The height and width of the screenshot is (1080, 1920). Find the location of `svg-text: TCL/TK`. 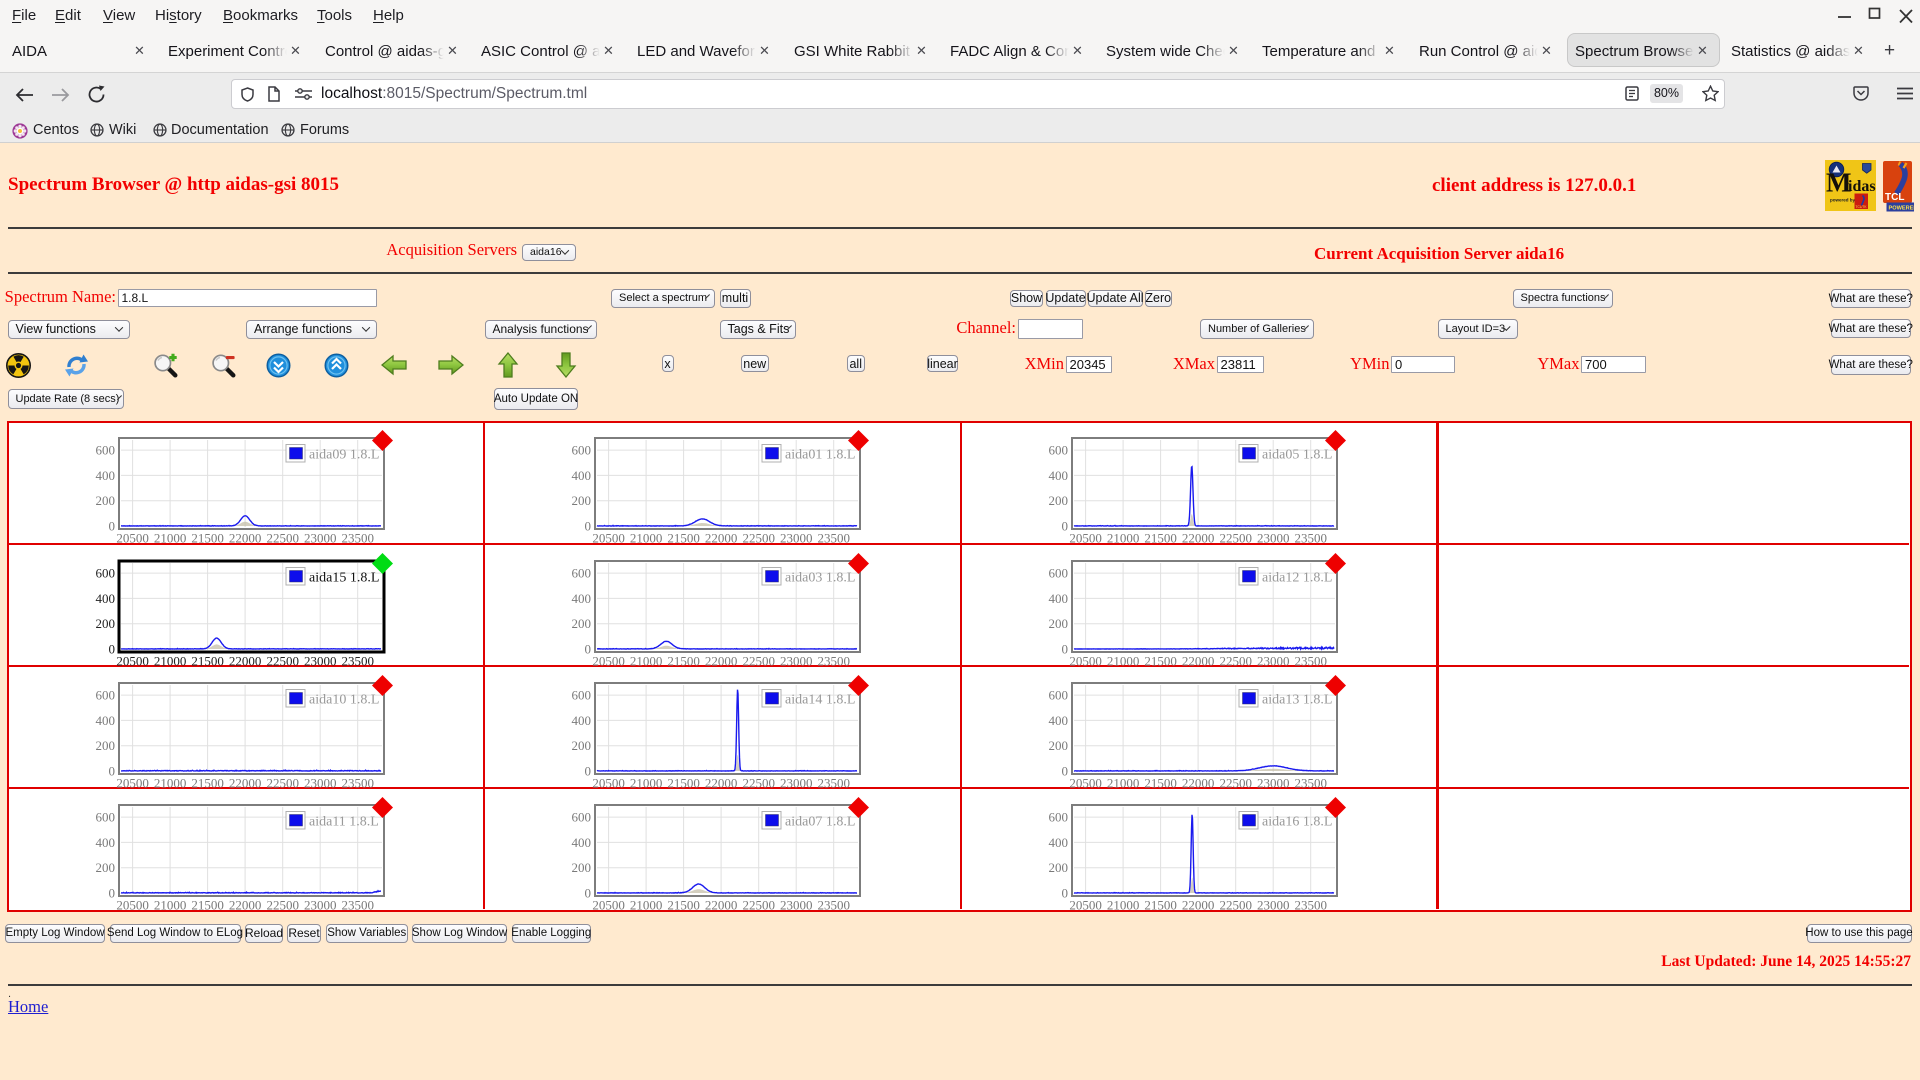

svg-text: TCL/TK is located at coordinates (1862, 207).